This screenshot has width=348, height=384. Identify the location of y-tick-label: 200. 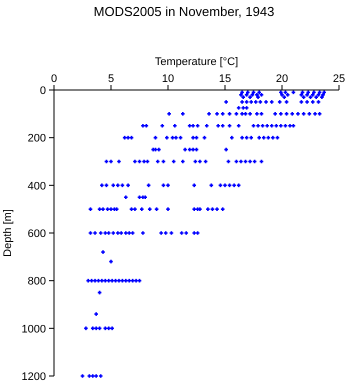
(37, 138).